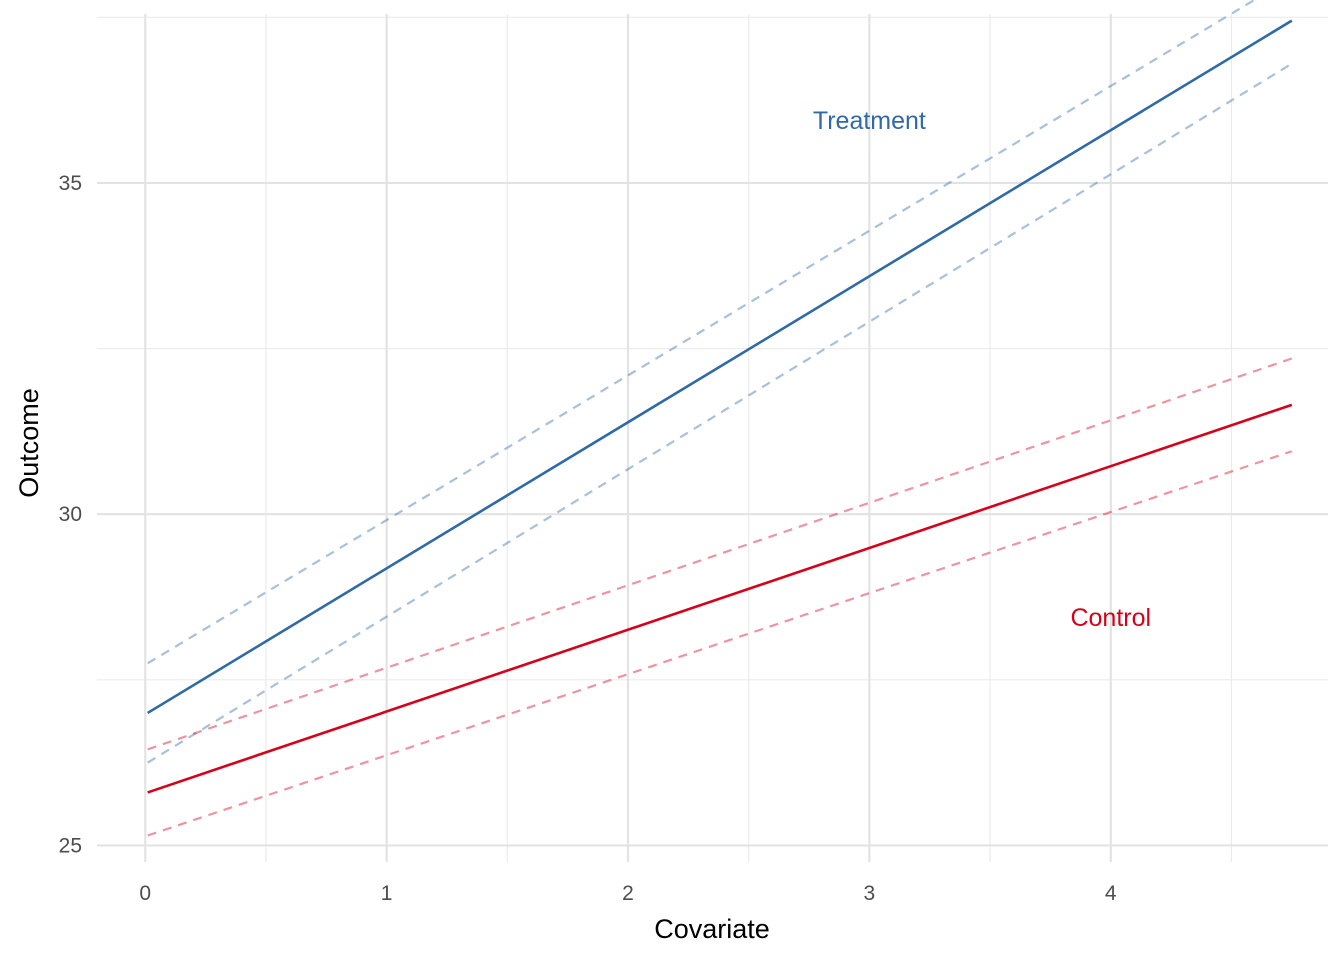  I want to click on series-labels: Treatment Control, so click(982, 369).